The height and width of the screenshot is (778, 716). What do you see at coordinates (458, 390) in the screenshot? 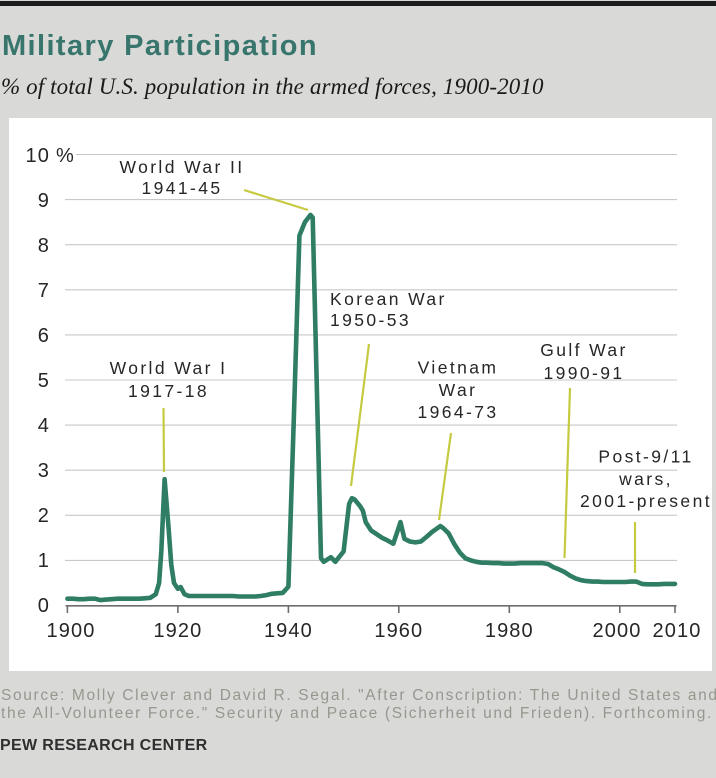
I see `svg-text: War` at bounding box center [458, 390].